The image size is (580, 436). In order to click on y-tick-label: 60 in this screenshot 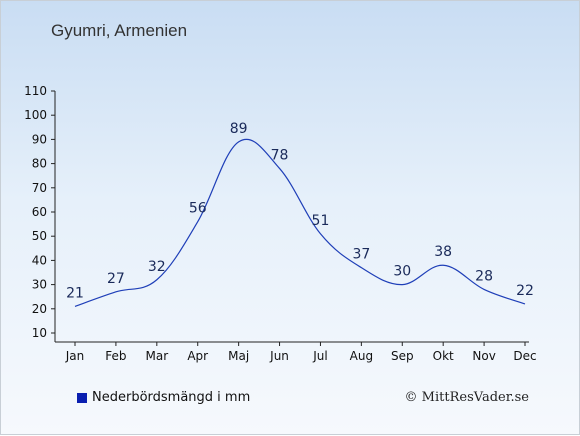, I will do `click(39, 212)`.